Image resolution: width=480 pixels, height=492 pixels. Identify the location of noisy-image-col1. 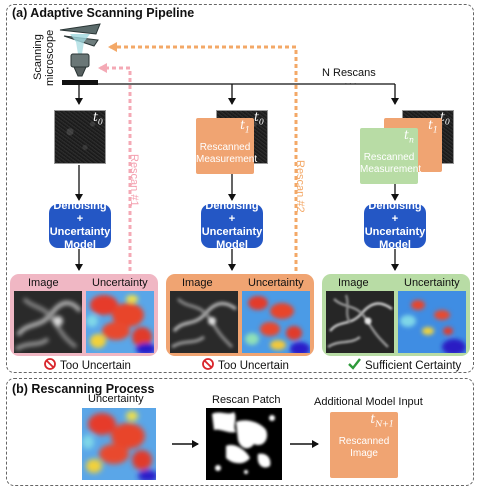
(80, 137).